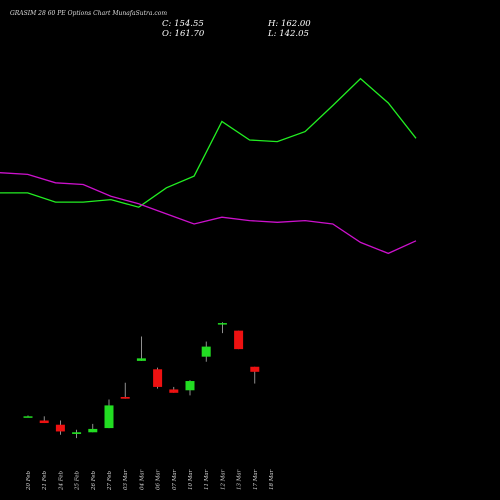 The image size is (500, 500). I want to click on x-tick-label: 07 Mar, so click(175, 479).